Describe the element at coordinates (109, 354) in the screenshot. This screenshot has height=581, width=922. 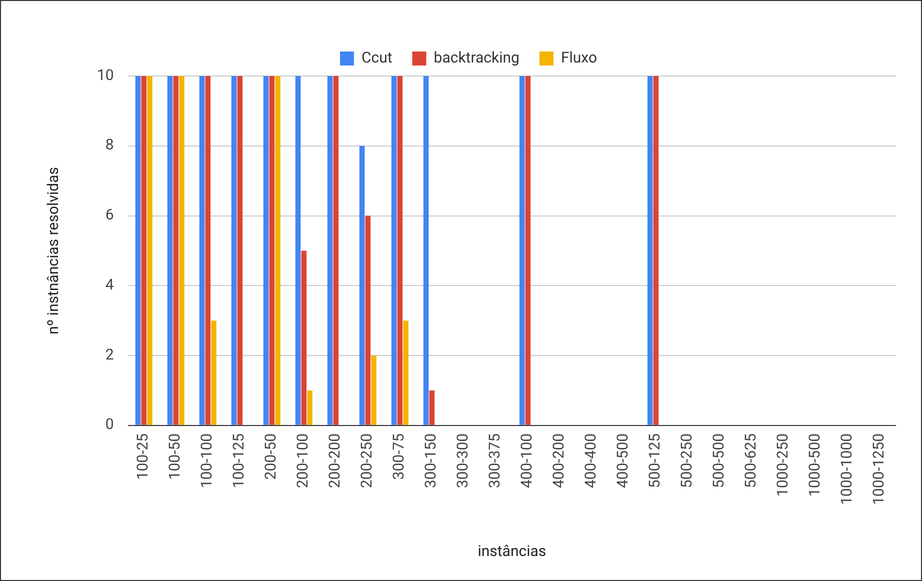
I see `y-tick-label: 2` at that location.